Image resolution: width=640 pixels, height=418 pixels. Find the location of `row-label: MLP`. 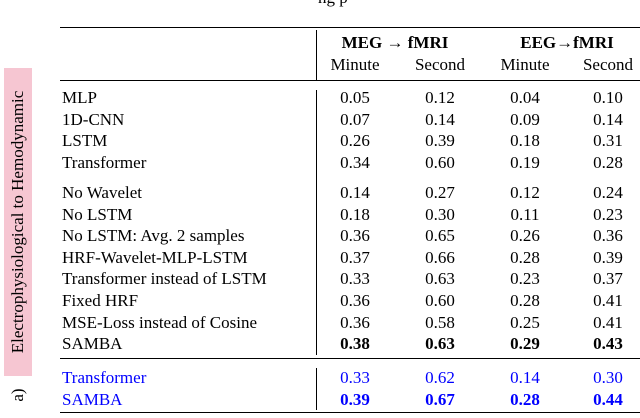

row-label: MLP is located at coordinates (79, 97).